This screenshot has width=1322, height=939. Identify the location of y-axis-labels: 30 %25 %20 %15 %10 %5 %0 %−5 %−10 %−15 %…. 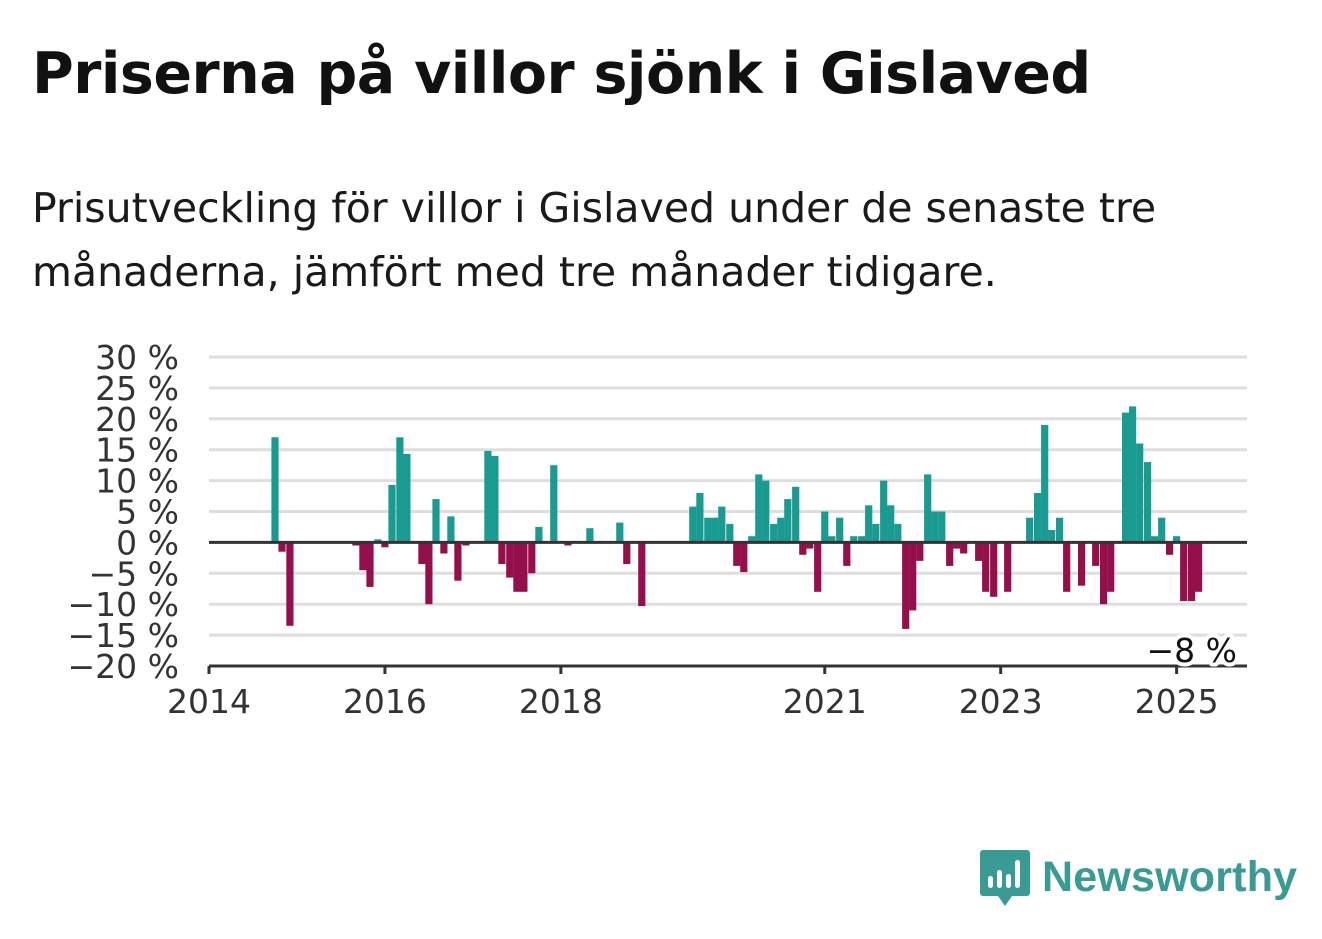
(124, 512).